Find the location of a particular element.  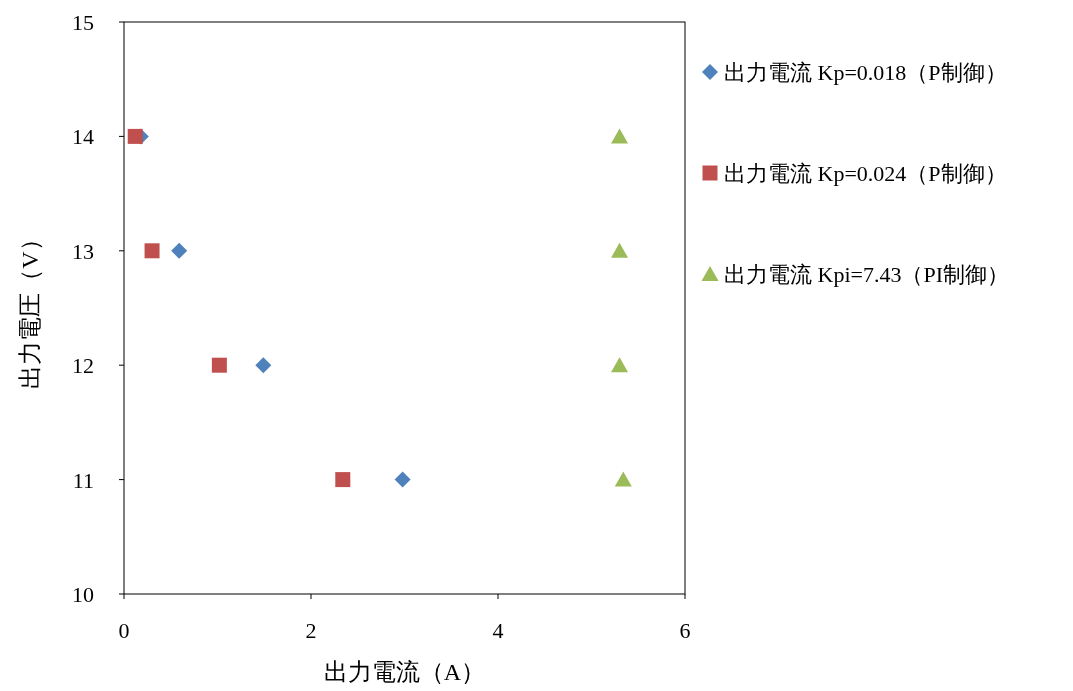

x-tick-label: 2 is located at coordinates (311, 630).